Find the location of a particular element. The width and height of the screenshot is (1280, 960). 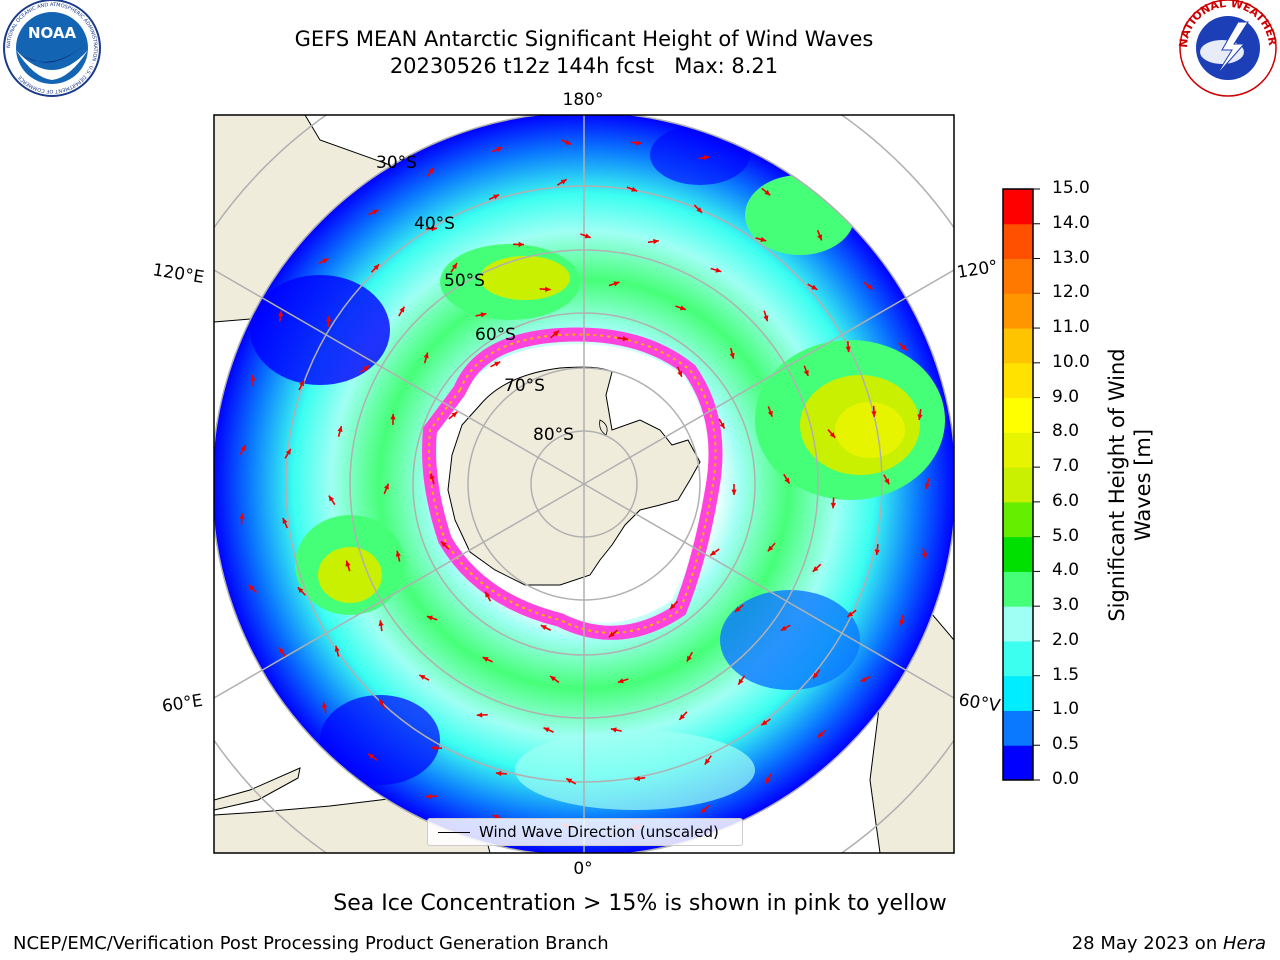

lon-label-120e: 120°E is located at coordinates (178, 274).